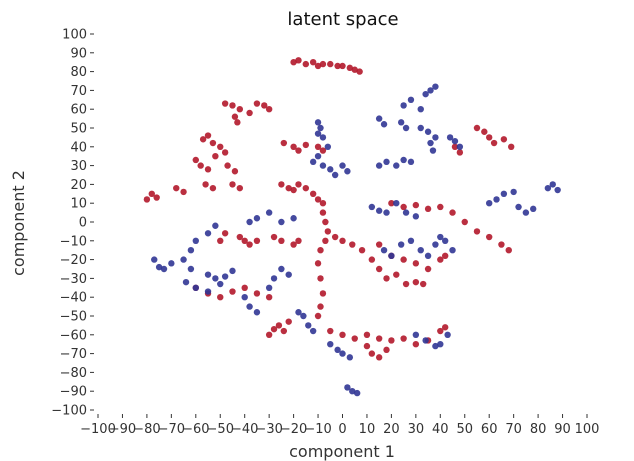 This screenshot has height=461, width=634. Describe the element at coordinates (342, 19) in the screenshot. I see `chart-title: latent space` at that location.